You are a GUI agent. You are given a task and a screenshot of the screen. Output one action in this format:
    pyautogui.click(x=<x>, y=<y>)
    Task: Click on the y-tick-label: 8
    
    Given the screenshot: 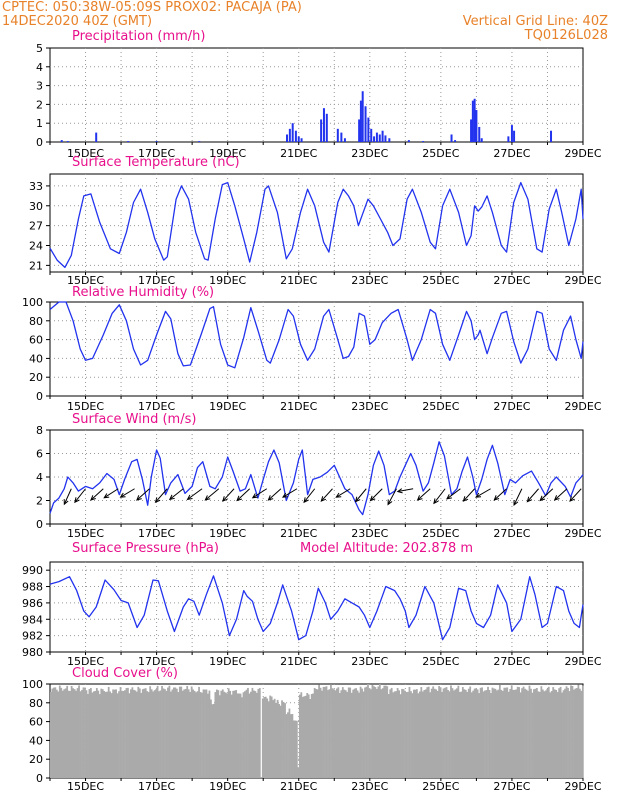 What is the action you would take?
    pyautogui.click(x=39, y=430)
    